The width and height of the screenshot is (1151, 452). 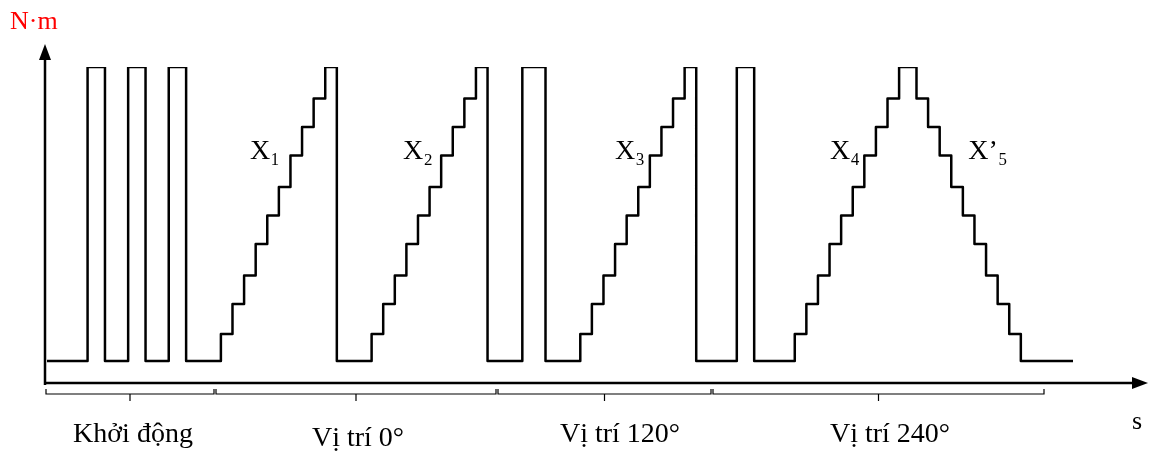 I want to click on text: Khởi động, so click(x=133, y=432).